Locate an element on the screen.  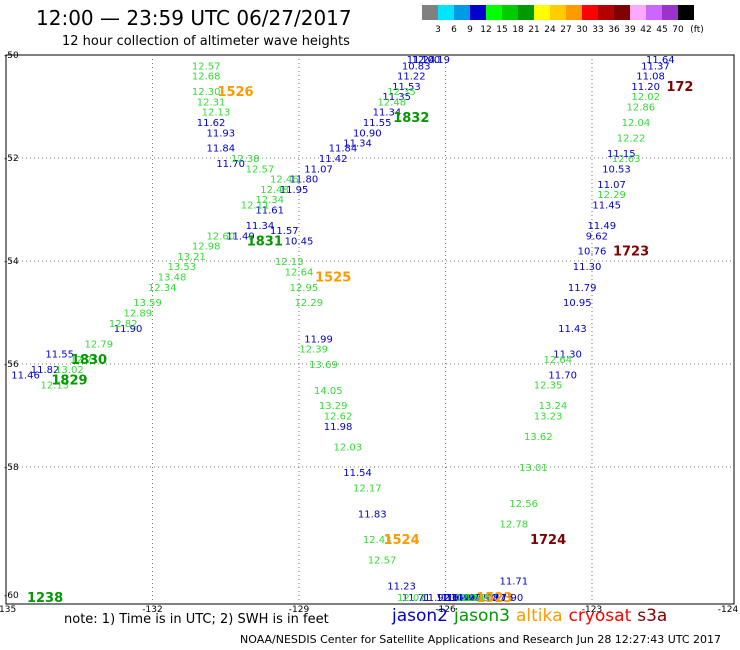
data-label-jason3: 14.05 is located at coordinates (328, 391).